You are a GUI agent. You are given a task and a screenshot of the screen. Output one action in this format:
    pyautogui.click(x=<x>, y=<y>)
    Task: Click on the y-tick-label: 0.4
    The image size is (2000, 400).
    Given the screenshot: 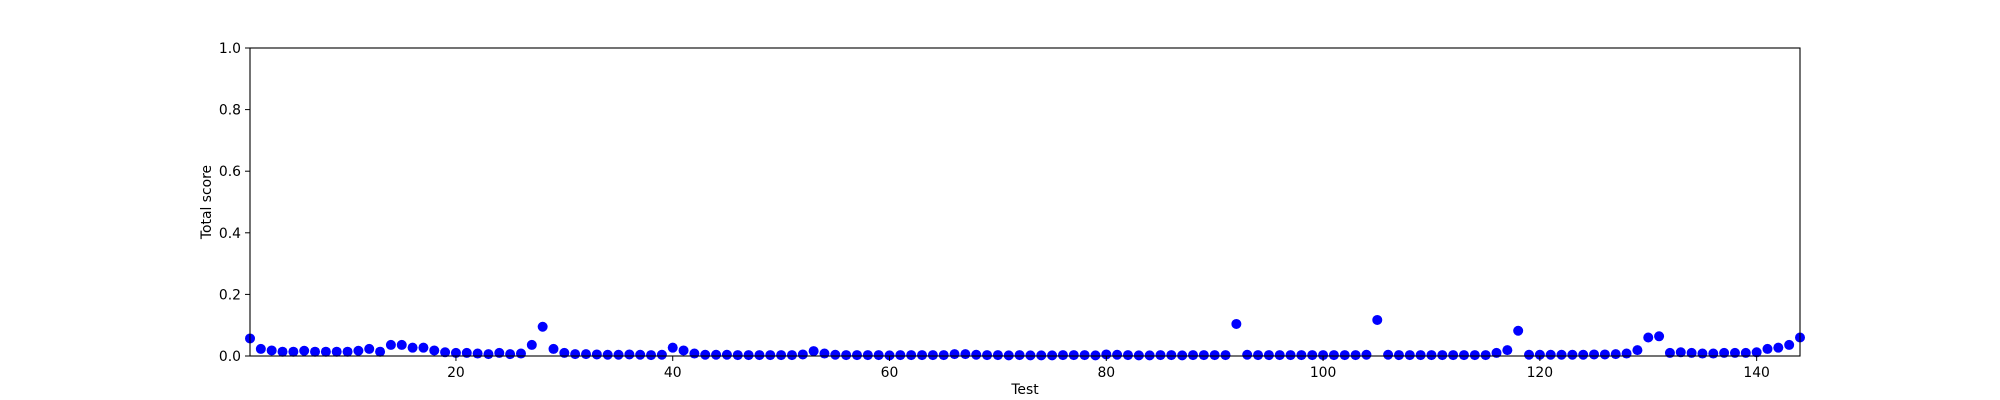 What is the action you would take?
    pyautogui.click(x=230, y=234)
    